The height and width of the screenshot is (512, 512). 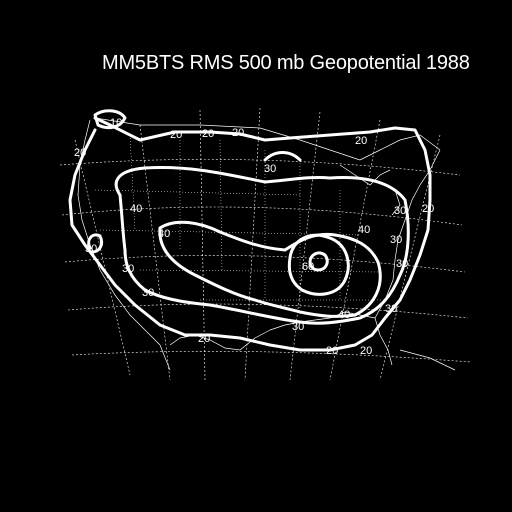 What do you see at coordinates (116, 123) in the screenshot?
I see `contour-label-10: 10` at bounding box center [116, 123].